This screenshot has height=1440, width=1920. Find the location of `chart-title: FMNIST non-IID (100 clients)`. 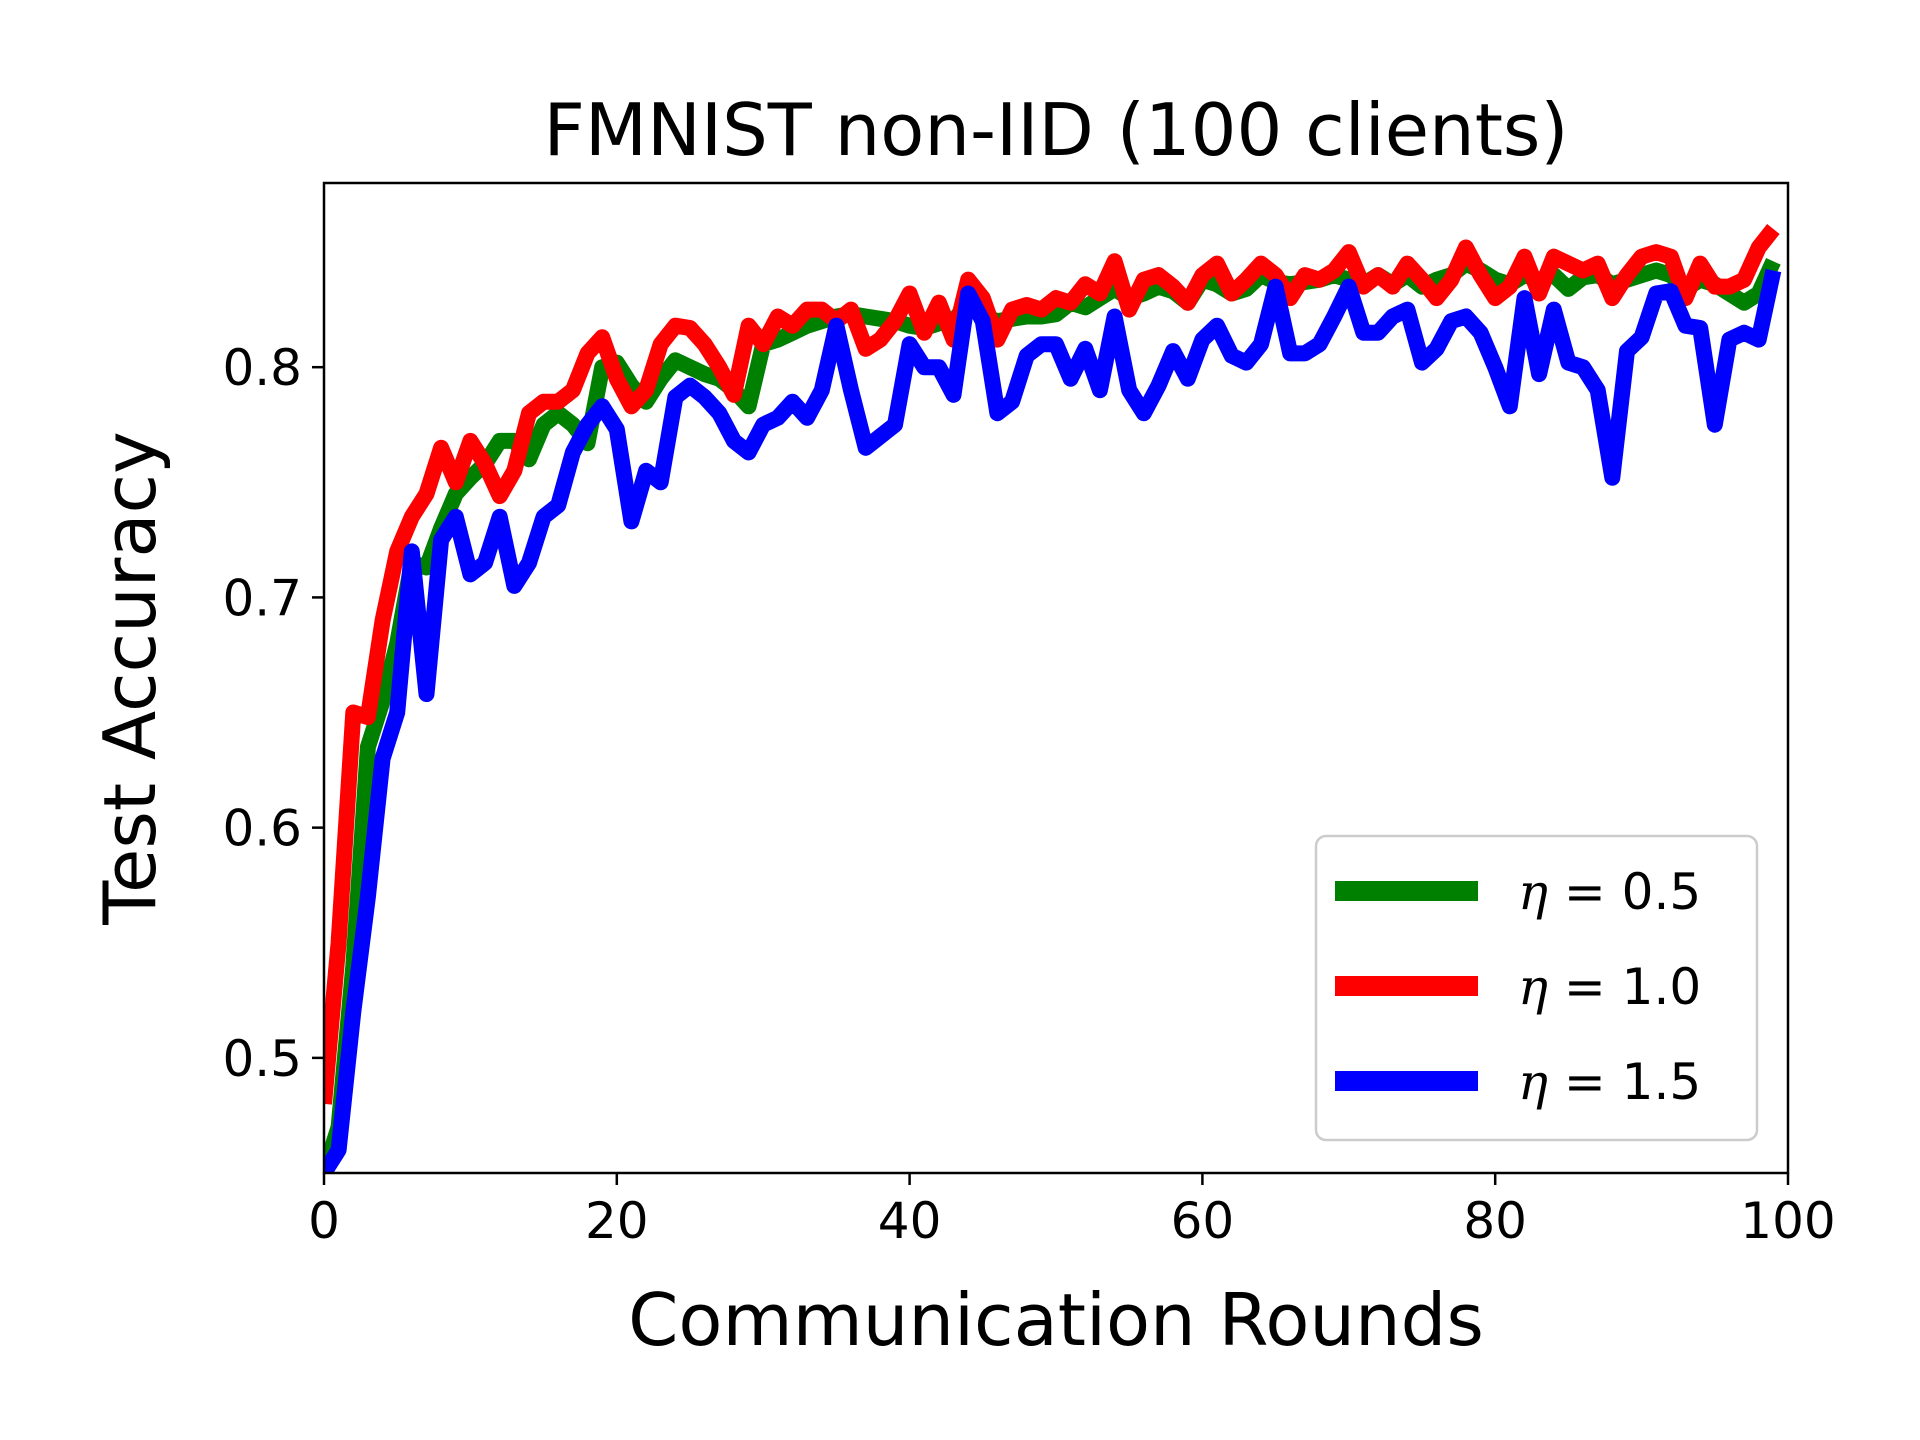

chart-title: FMNIST non-IID (100 clients) is located at coordinates (1055, 130).